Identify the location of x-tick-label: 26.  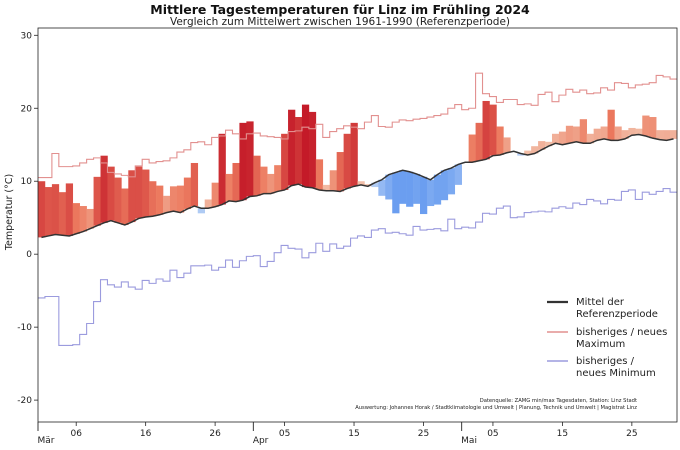
(215, 434).